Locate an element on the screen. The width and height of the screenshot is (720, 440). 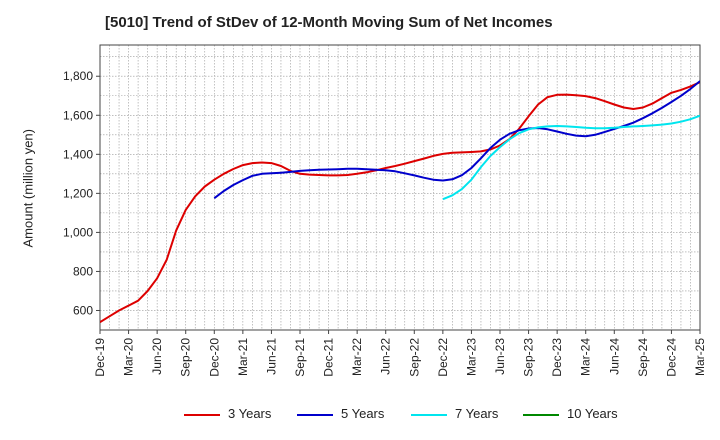
y-tick-label: 1,400 is located at coordinates (78, 154).